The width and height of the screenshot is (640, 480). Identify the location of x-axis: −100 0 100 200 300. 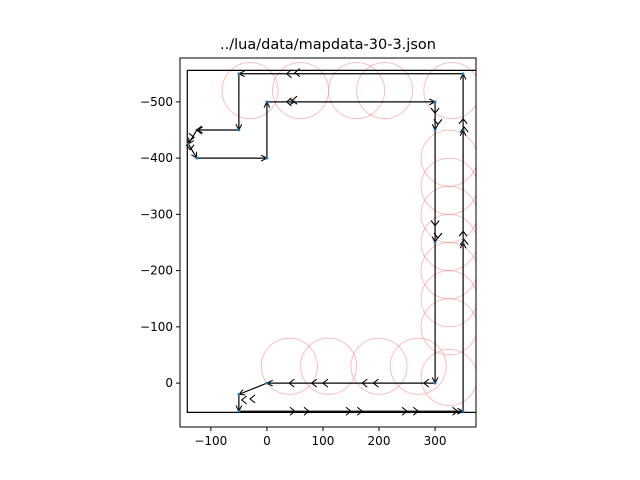
(320, 437).